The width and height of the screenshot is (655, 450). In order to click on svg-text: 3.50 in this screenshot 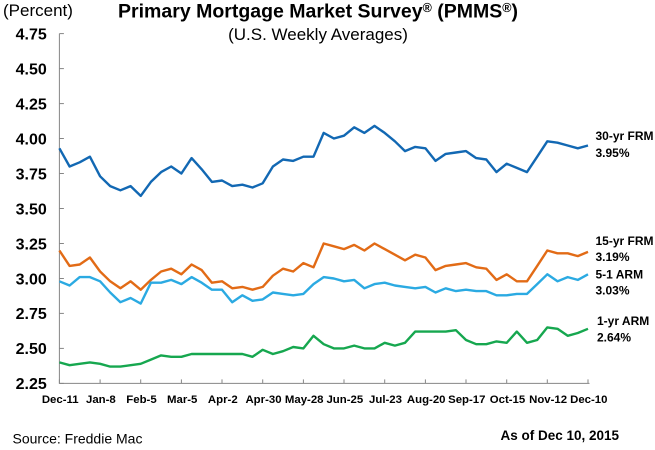, I will do `click(31, 209)`.